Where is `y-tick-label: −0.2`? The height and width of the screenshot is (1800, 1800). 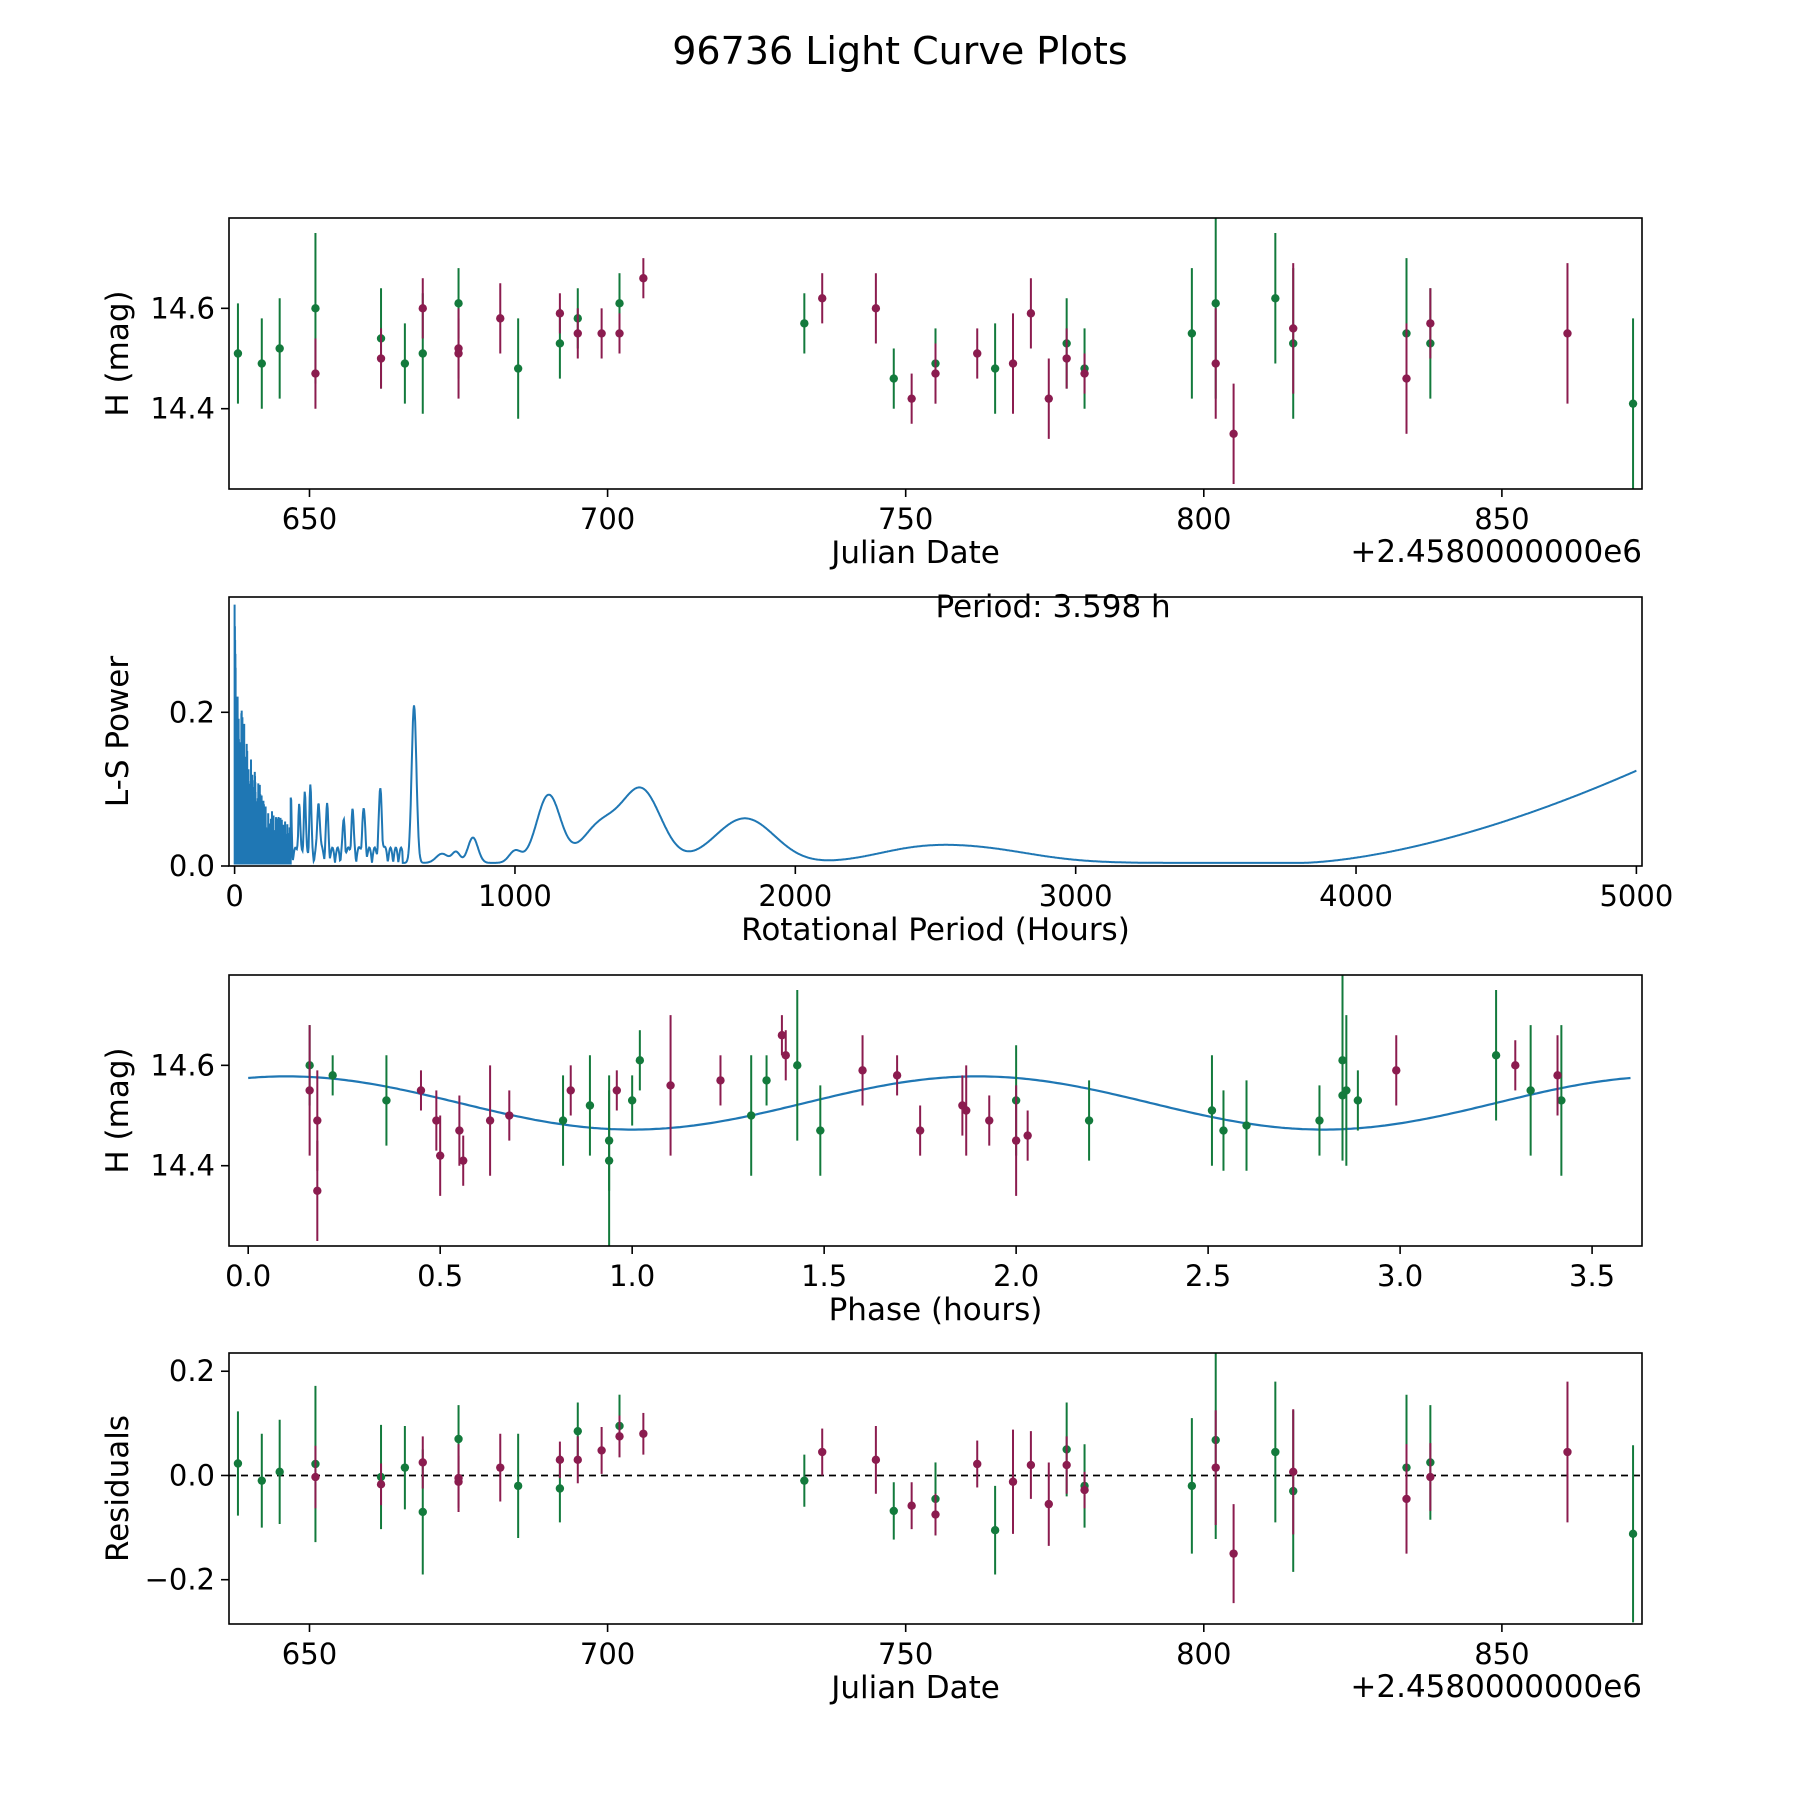
y-tick-label: −0.2 is located at coordinates (180, 1580).